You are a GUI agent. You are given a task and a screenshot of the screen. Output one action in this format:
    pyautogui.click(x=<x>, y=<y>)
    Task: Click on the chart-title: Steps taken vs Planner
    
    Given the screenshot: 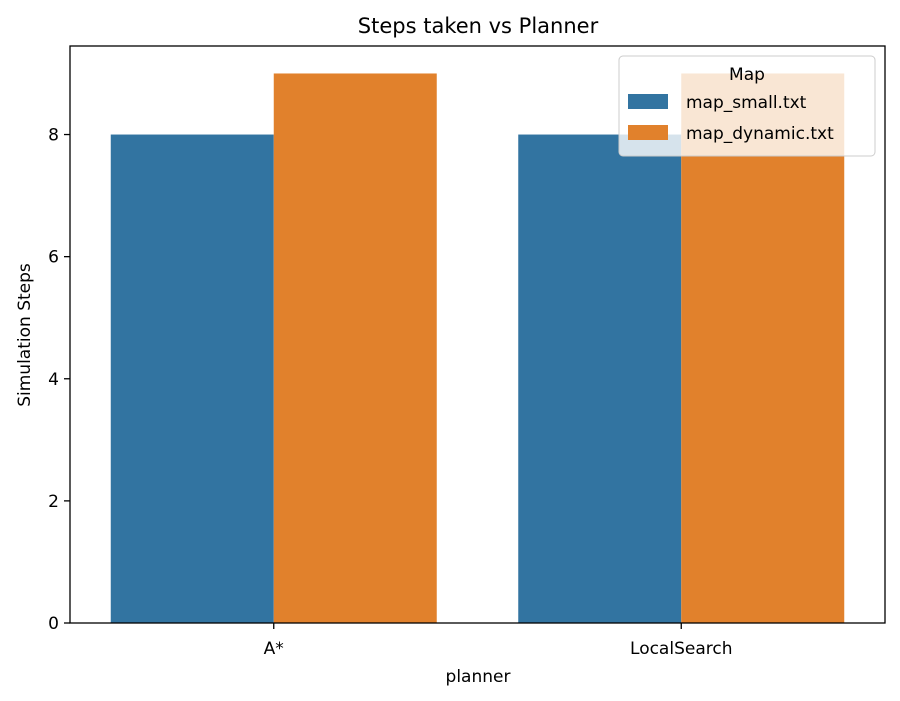 What is the action you would take?
    pyautogui.click(x=478, y=26)
    